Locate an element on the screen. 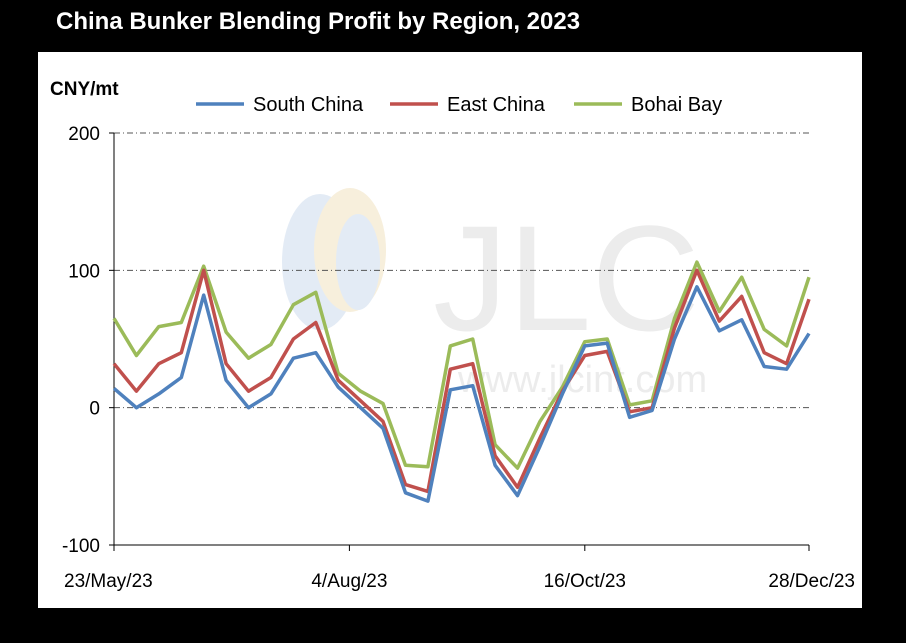  y-axis-label: CNY/mt is located at coordinates (84, 89).